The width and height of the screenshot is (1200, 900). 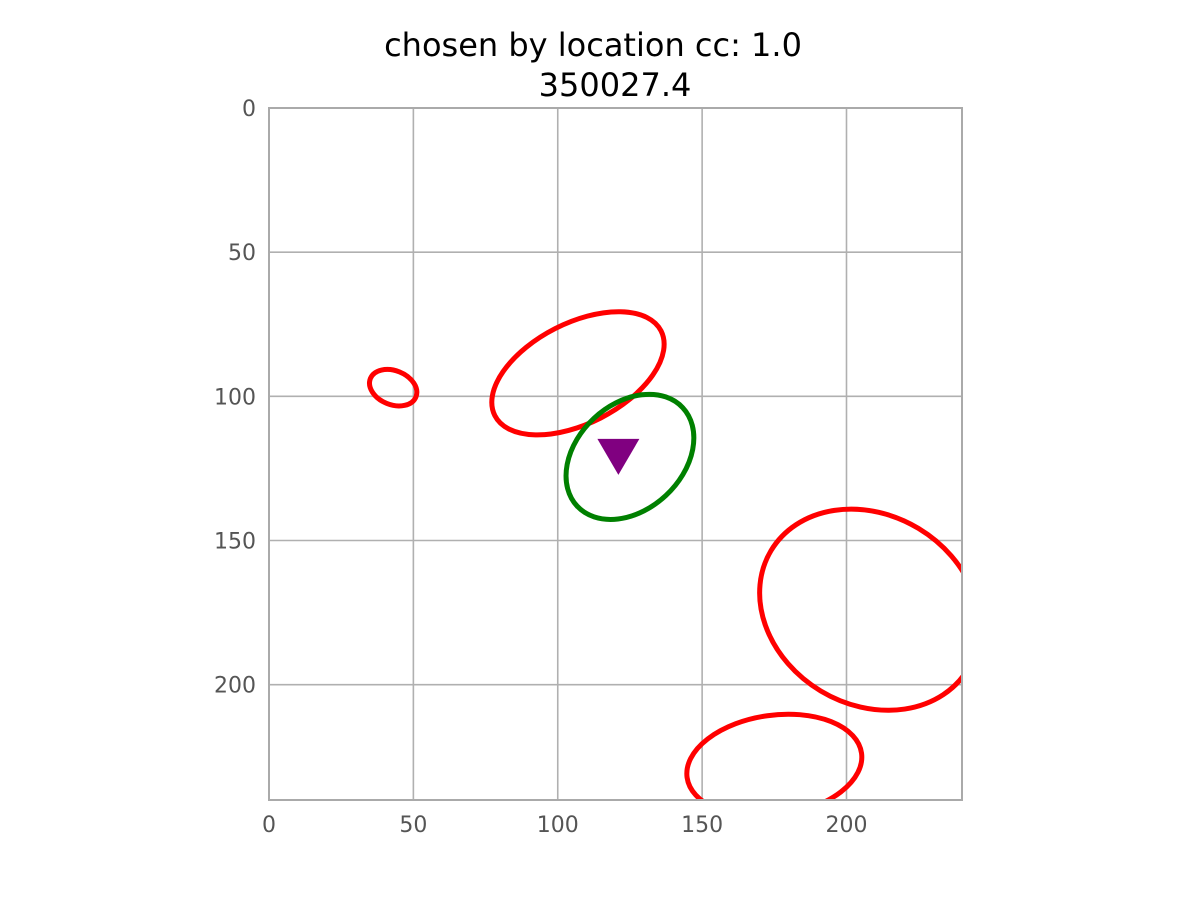 I want to click on y-tick-label: 50, so click(x=242, y=253).